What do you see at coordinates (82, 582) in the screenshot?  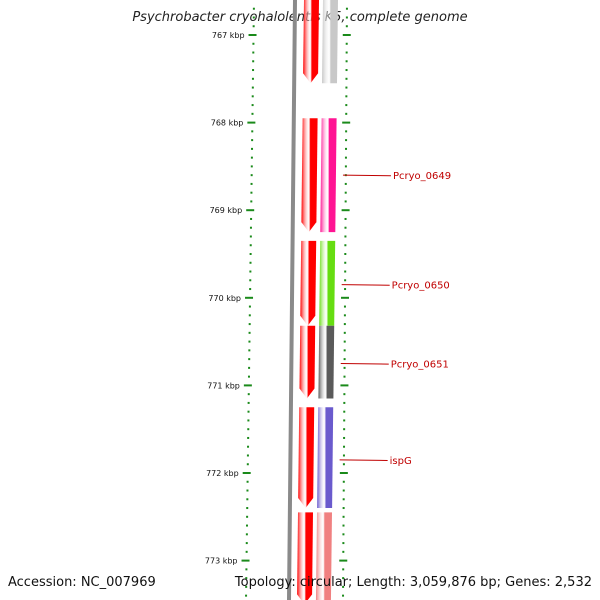 I see `accession-text: Accession: NC_007969` at bounding box center [82, 582].